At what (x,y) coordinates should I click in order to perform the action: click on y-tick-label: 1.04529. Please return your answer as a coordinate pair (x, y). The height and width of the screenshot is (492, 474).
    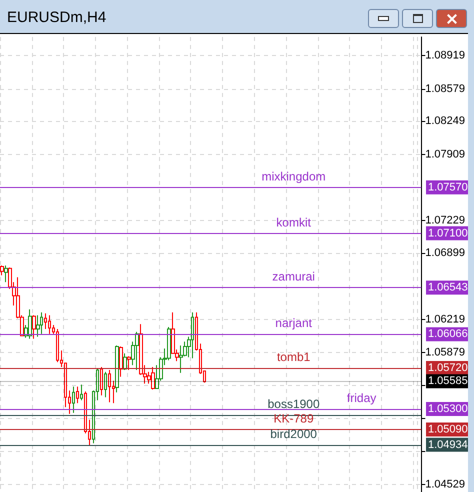
    Looking at the image, I should click on (445, 484).